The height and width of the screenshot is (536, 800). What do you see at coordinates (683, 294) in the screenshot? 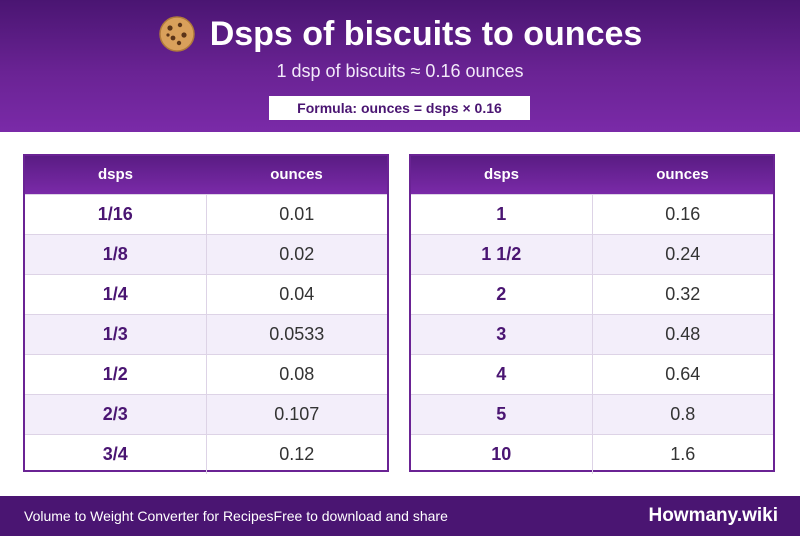
I see `ounces-cell: 0.32` at bounding box center [683, 294].